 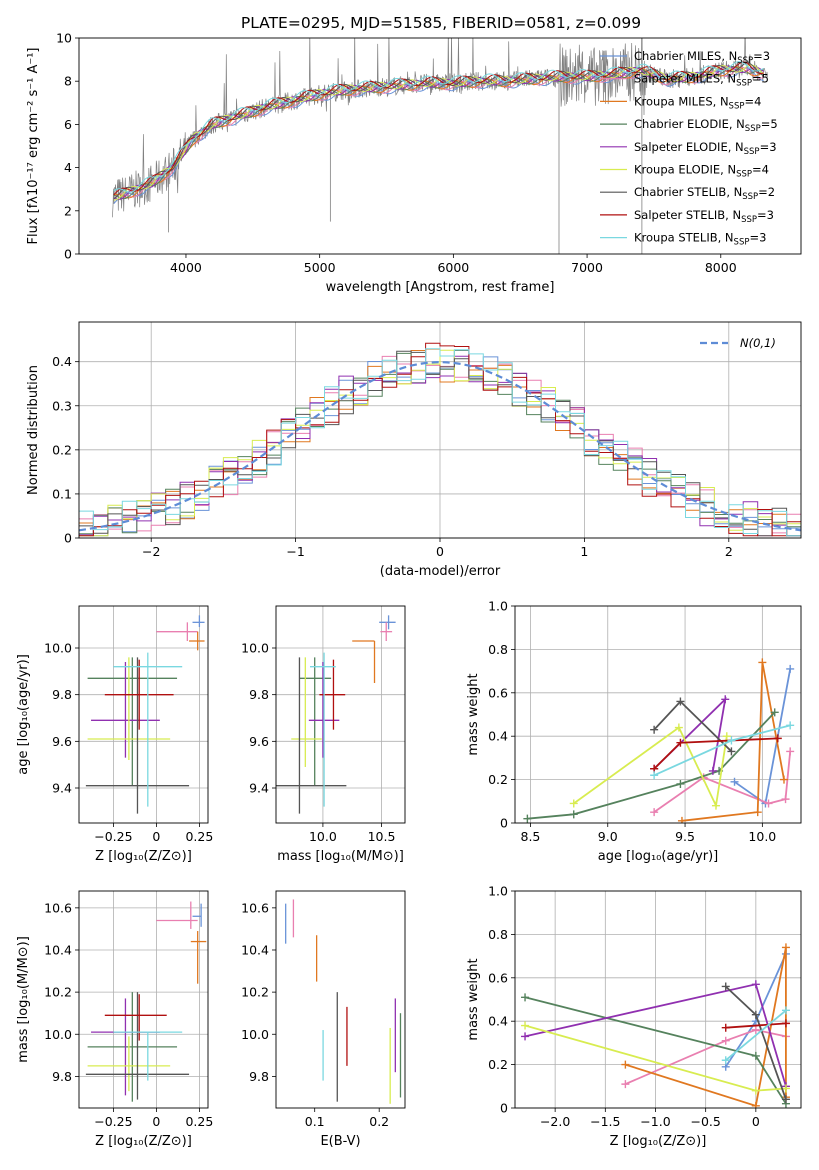 I want to click on legend-label-kroupa_miles: Kroupa MILES, NSSP=4, so click(x=697, y=102).